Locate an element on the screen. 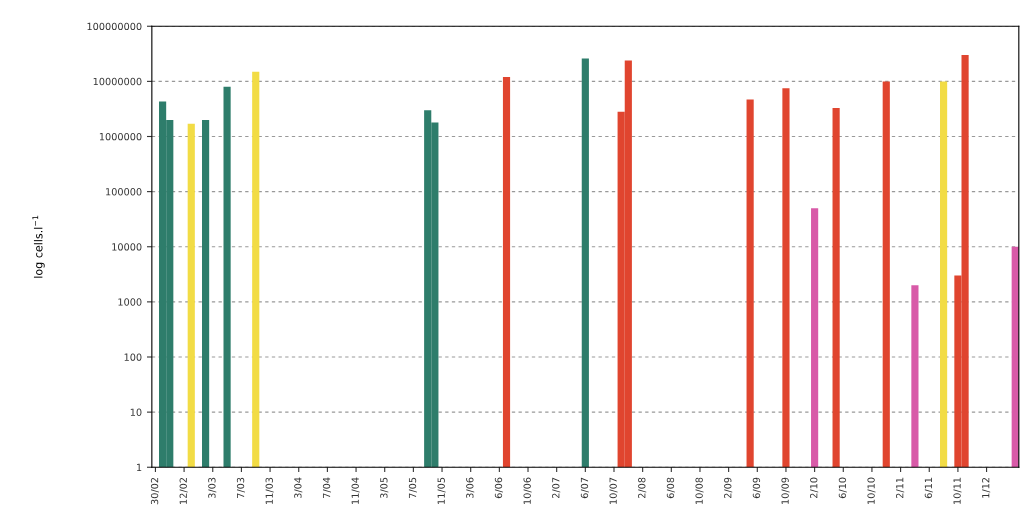 The height and width of the screenshot is (525, 1026). x-tick-label: 10/08 is located at coordinates (699, 490).